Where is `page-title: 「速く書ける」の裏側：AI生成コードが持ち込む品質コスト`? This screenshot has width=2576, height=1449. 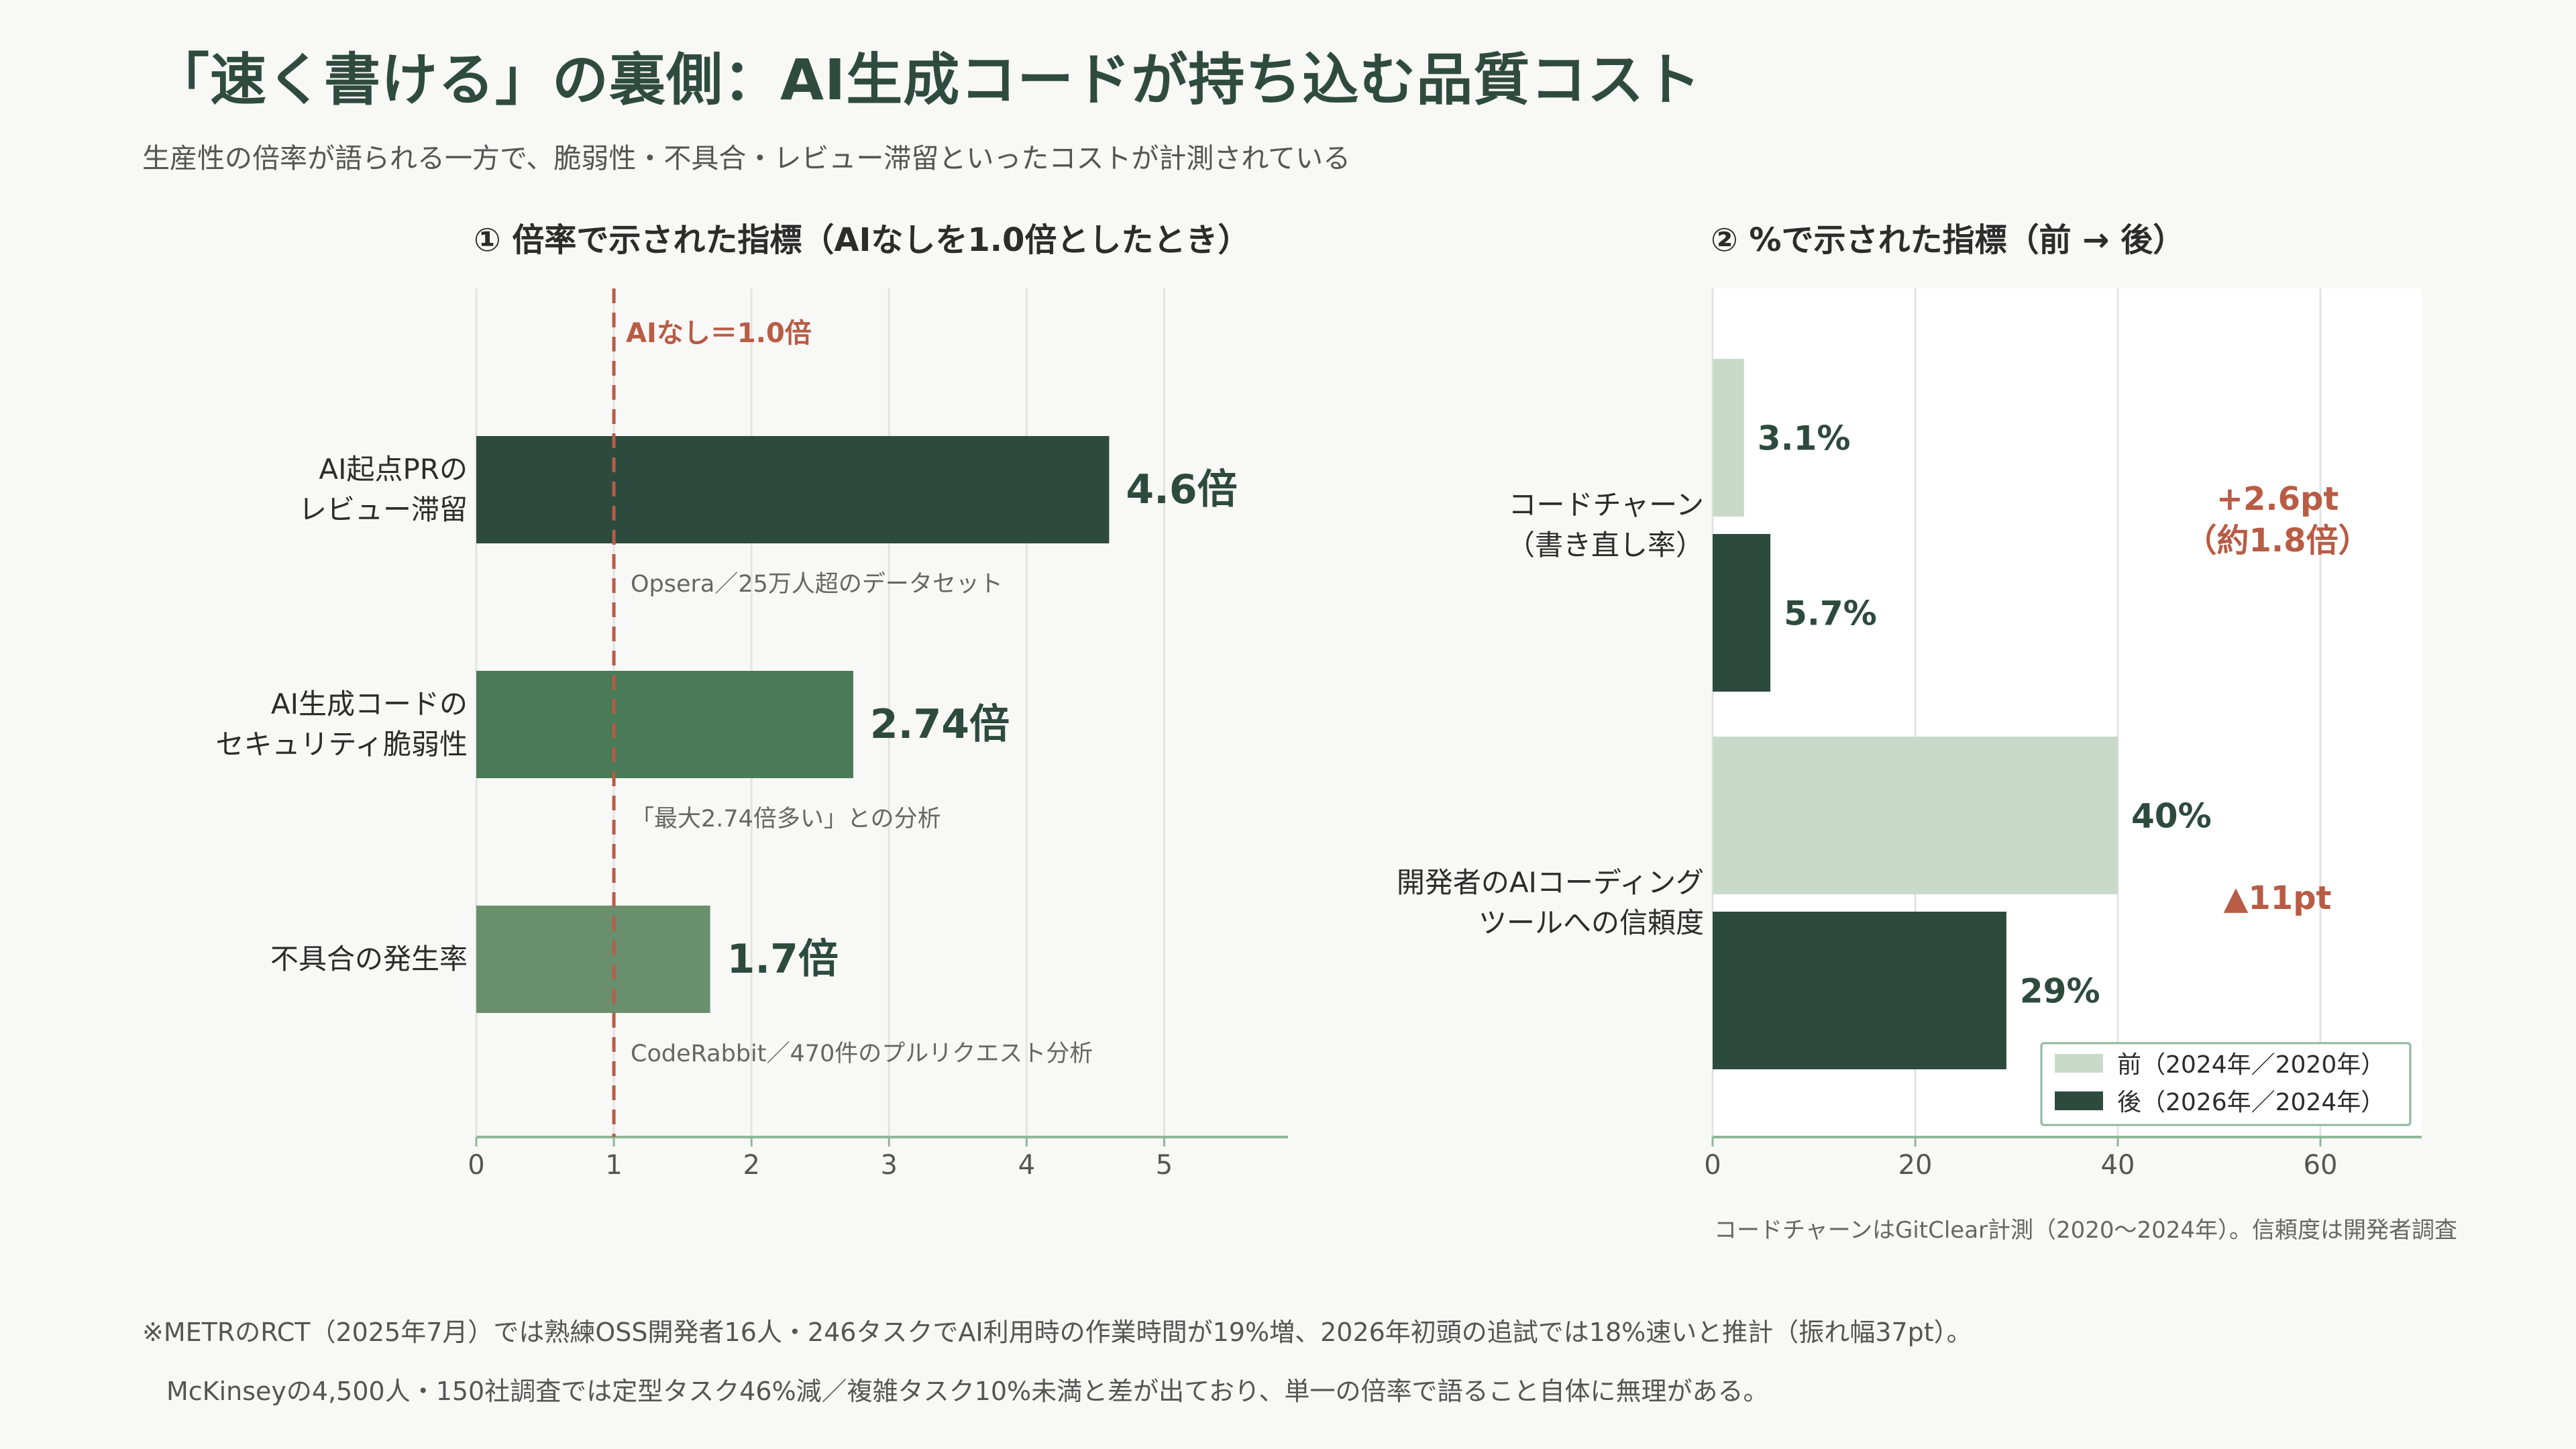 page-title: 「速く書ける」の裏側：AI生成コードが持ち込む品質コスト is located at coordinates (927, 80).